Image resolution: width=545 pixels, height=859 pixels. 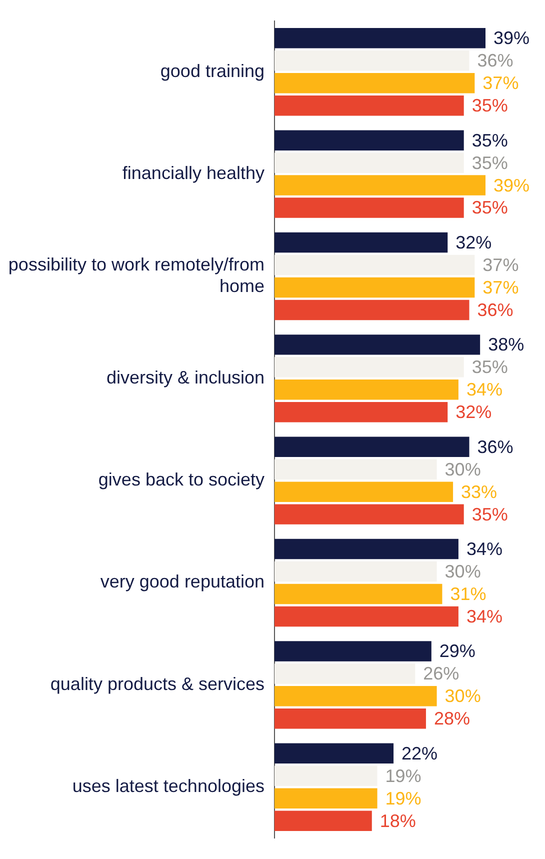 What do you see at coordinates (420, 753) in the screenshot?
I see `data-label: 22%` at bounding box center [420, 753].